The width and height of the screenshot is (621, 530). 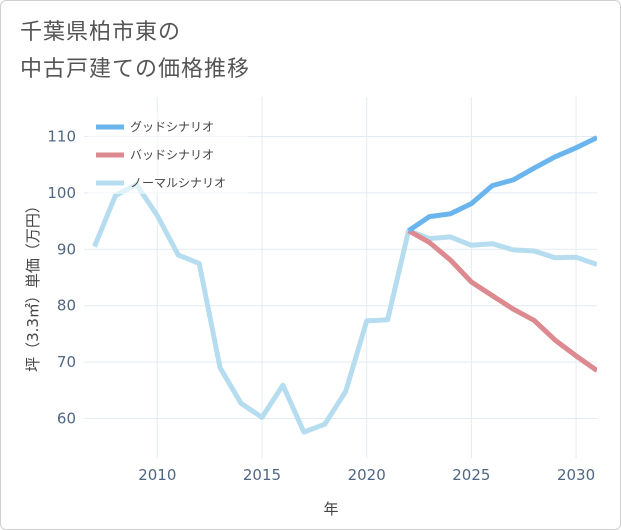 What do you see at coordinates (66, 362) in the screenshot?
I see `y-tick-label: 70` at bounding box center [66, 362].